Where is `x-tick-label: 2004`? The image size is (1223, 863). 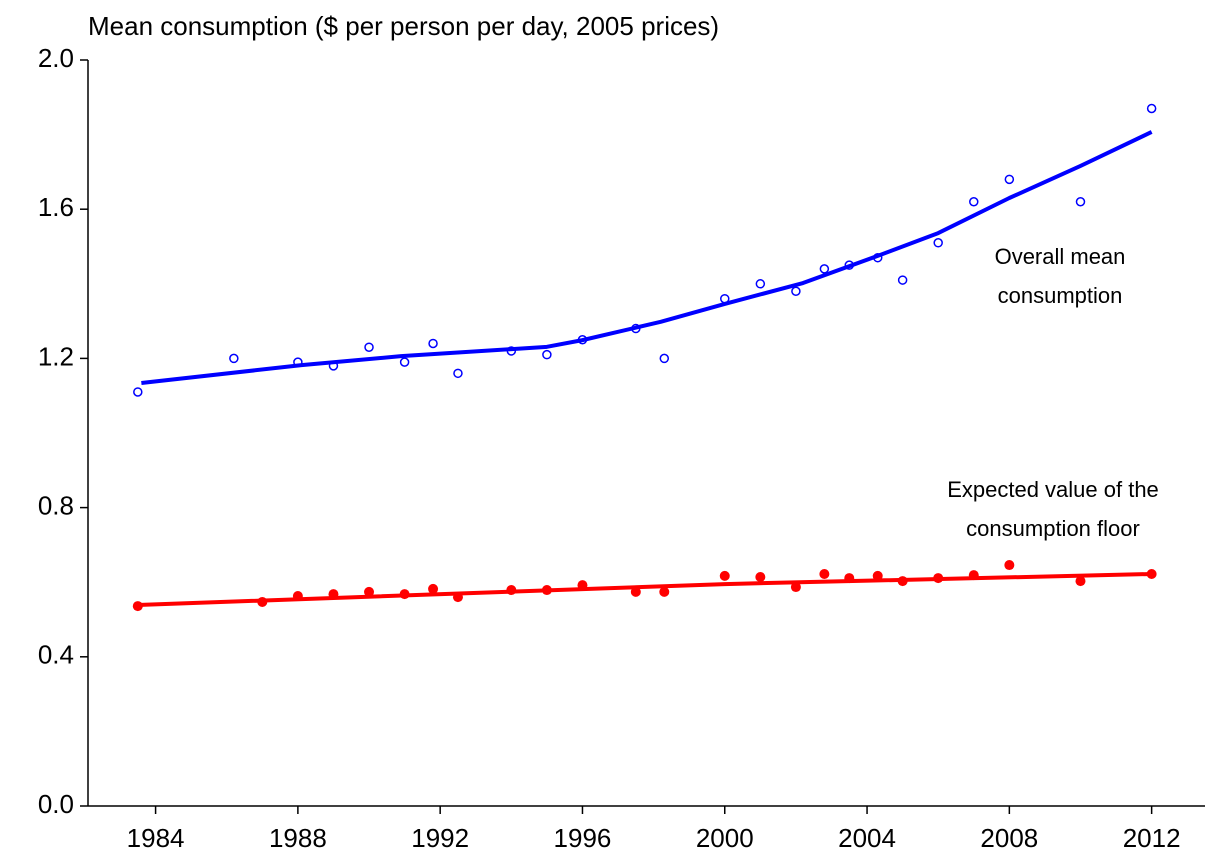 x-tick-label: 2004 is located at coordinates (867, 838).